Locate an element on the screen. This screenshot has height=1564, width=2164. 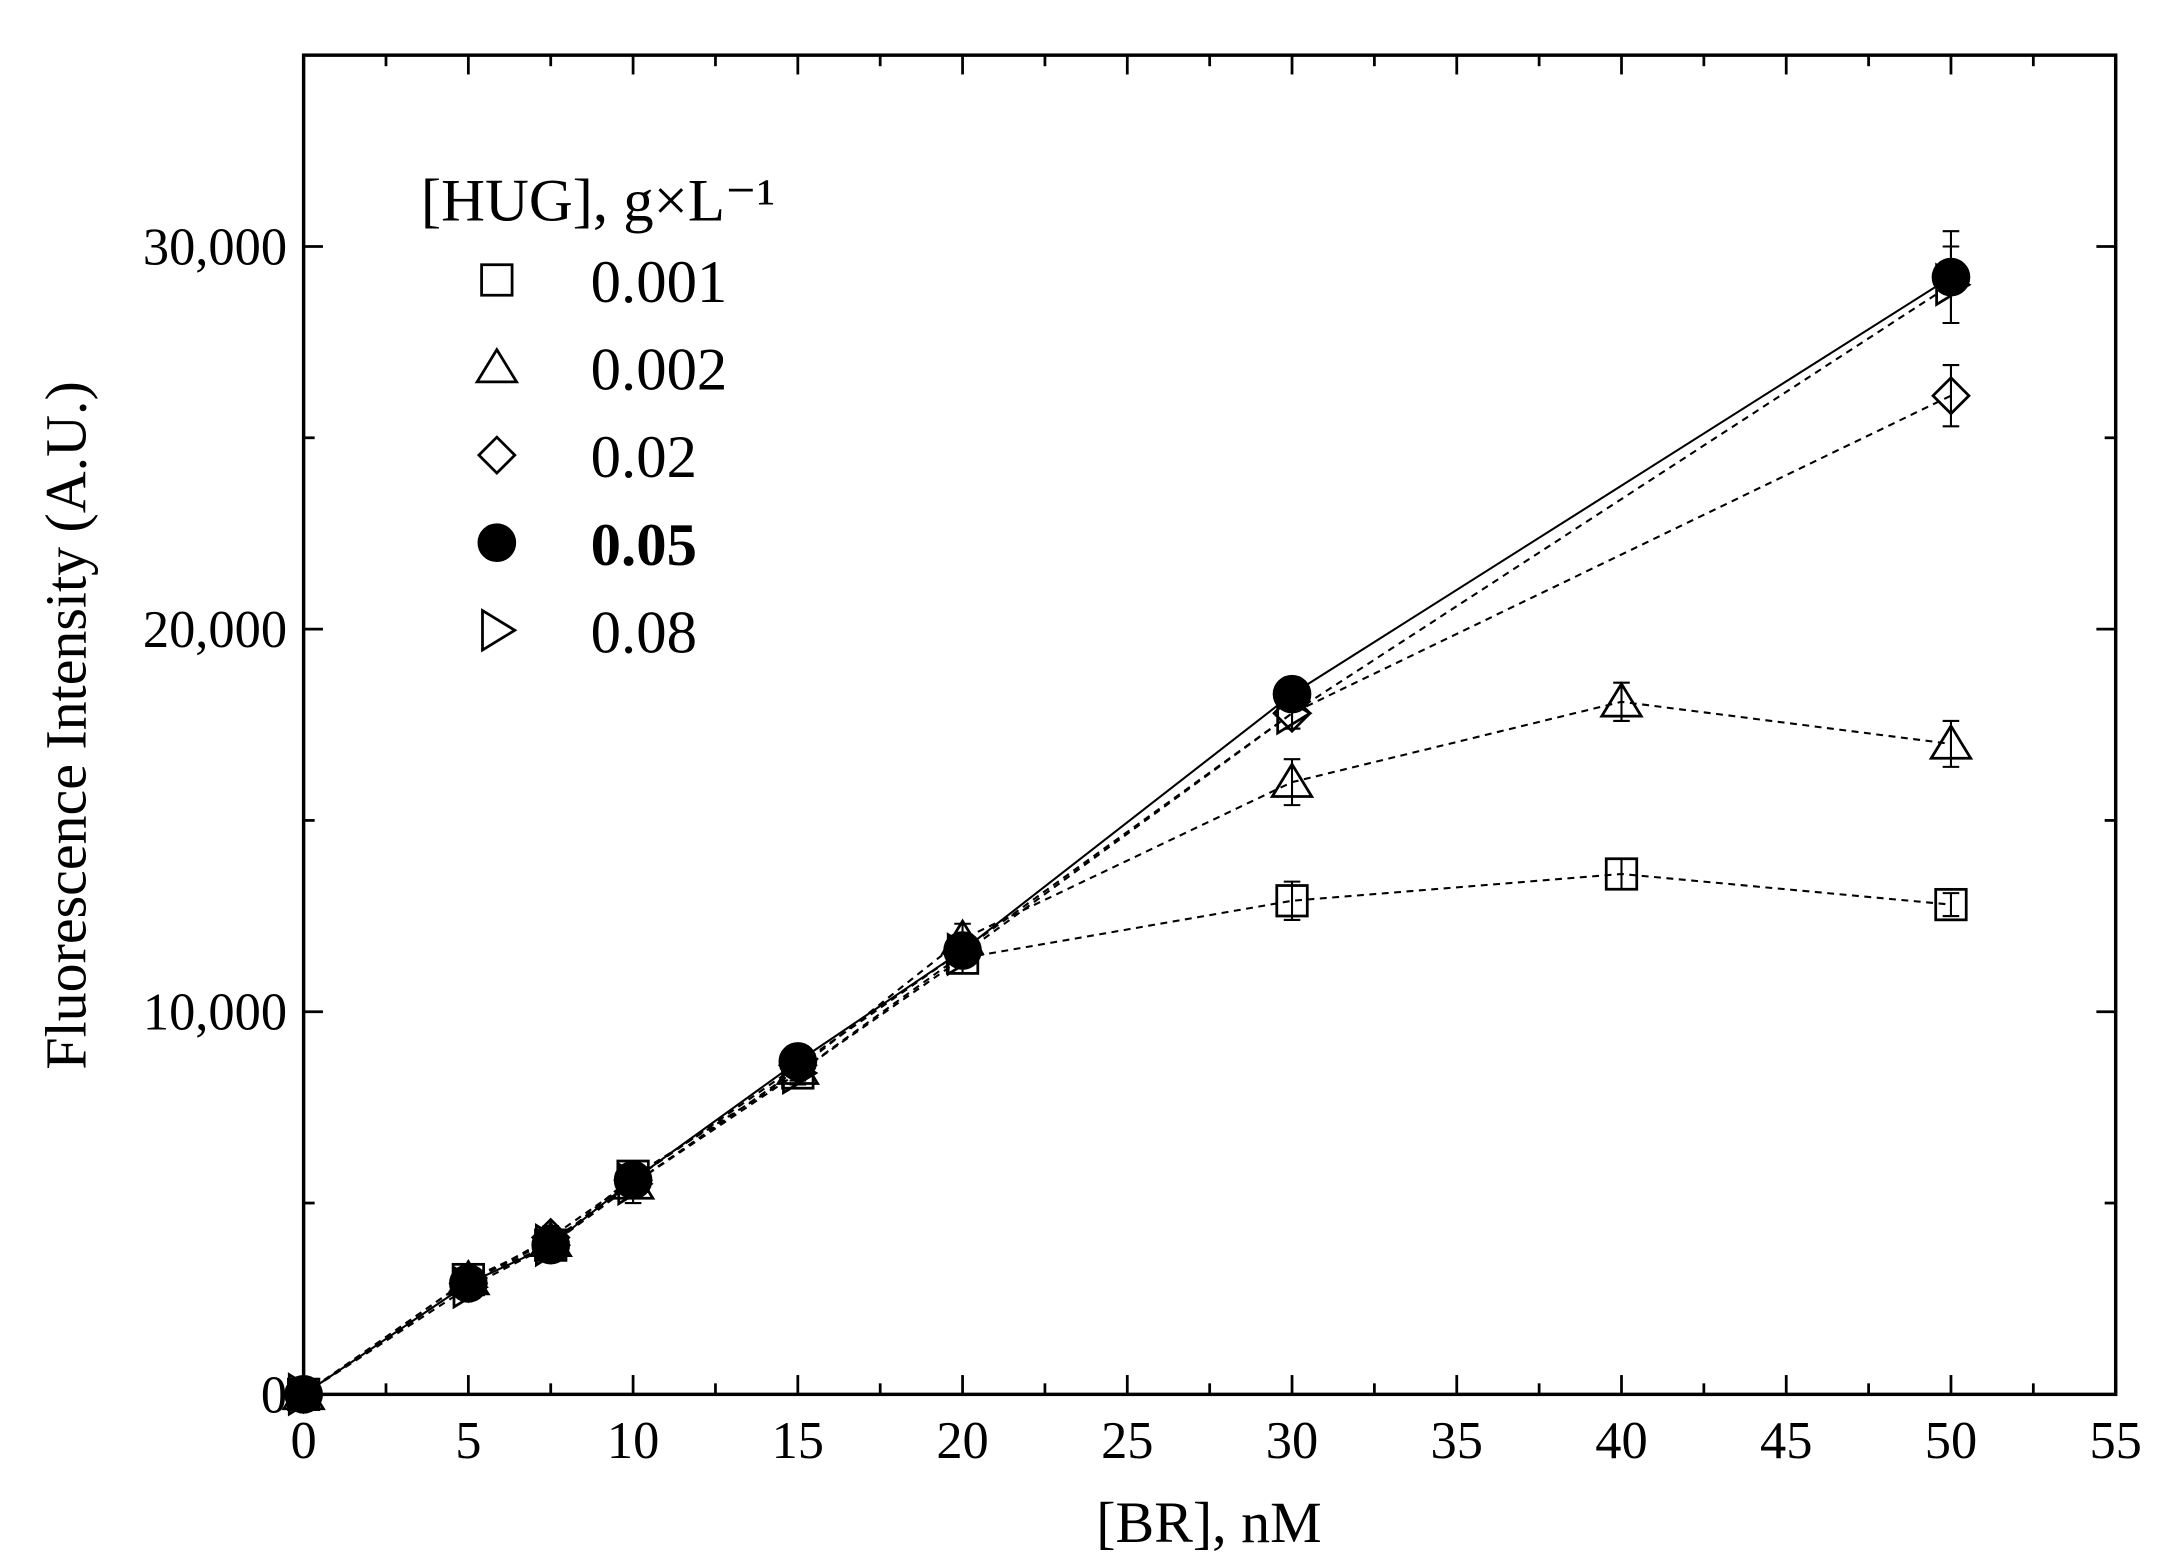
legend-label: 0.05 is located at coordinates (644, 545).